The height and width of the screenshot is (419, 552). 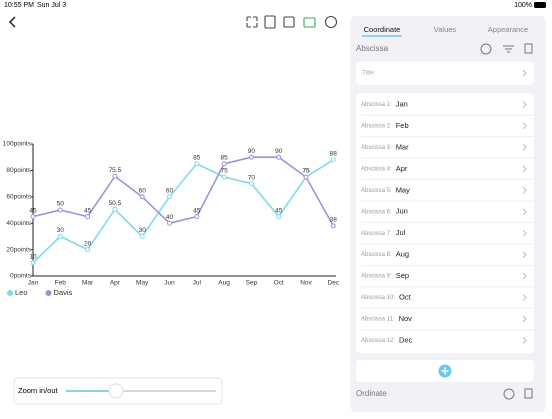 I want to click on help-icon, so click(x=331, y=22).